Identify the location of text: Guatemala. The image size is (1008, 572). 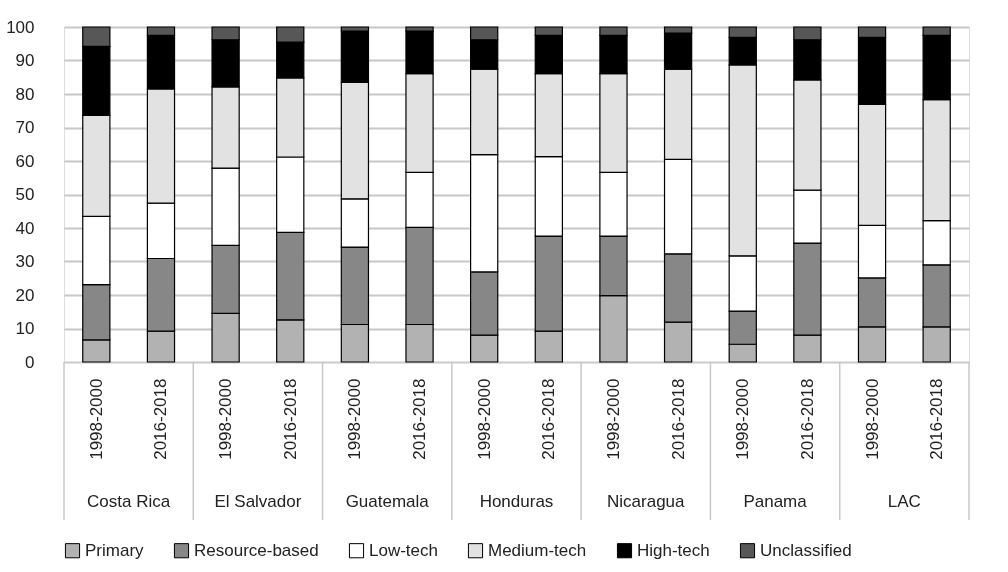
(387, 501).